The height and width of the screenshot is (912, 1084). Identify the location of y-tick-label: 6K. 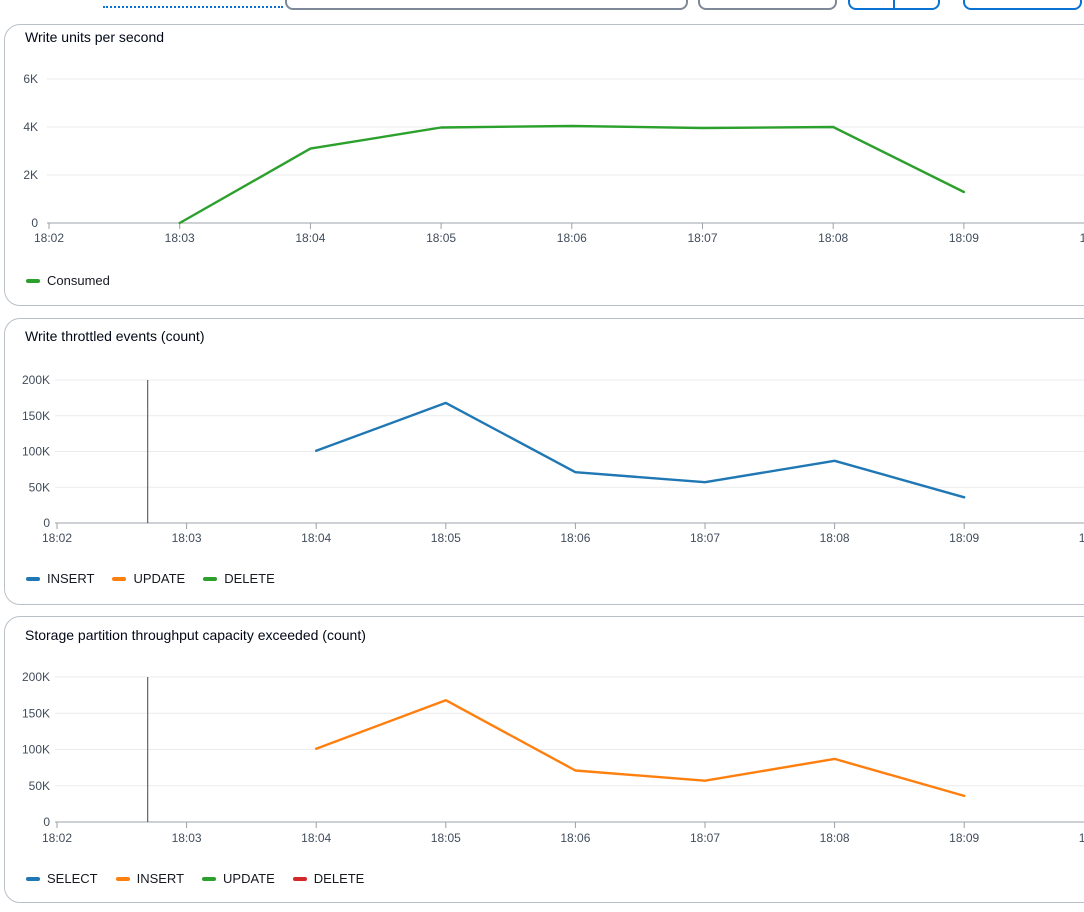
(30, 79).